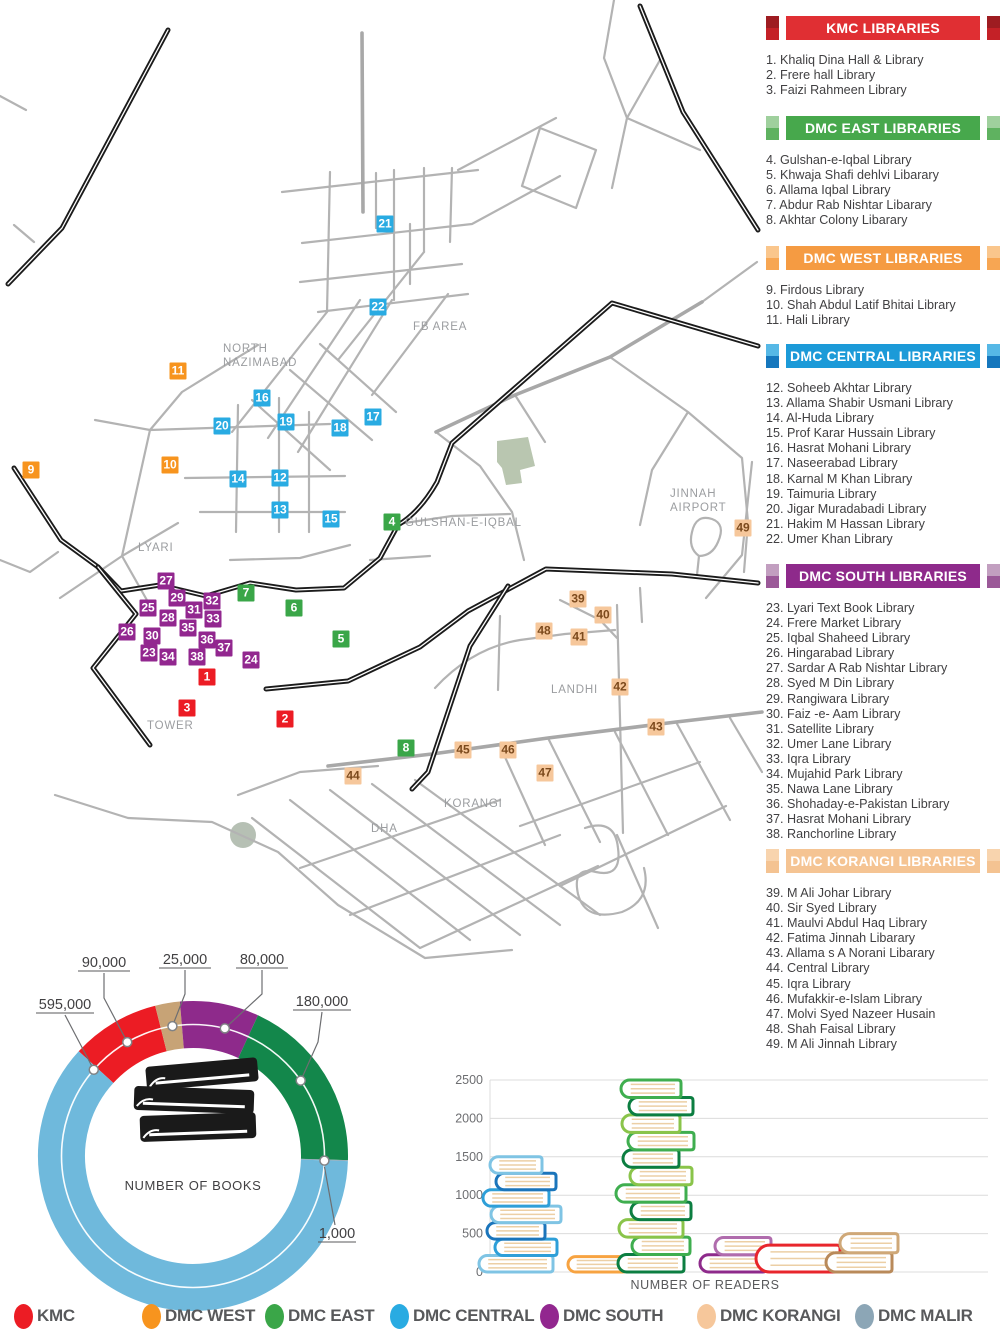 The height and width of the screenshot is (1333, 1000). Describe the element at coordinates (851, 433) in the screenshot. I see `library-list-item-15: 15. Prof Karar Hussain Library` at that location.